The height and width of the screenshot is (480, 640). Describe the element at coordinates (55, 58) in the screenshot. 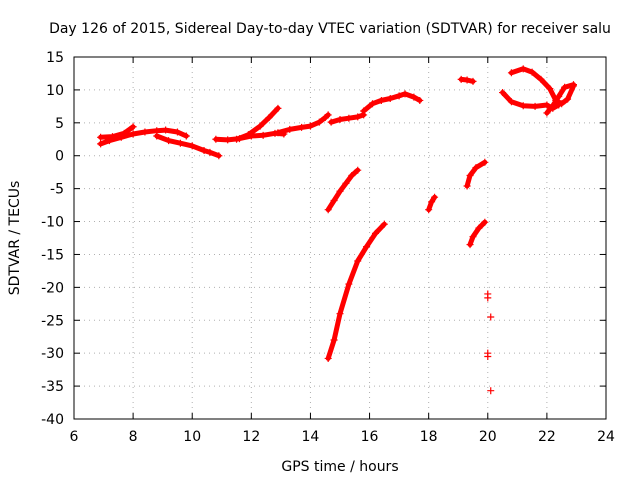

I see `y-tick-label: 15` at that location.